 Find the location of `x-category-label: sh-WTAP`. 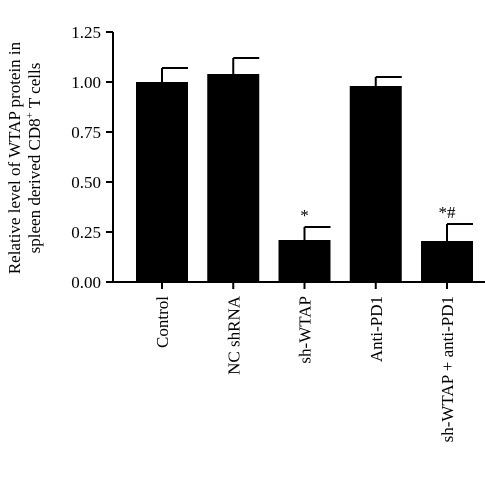

x-category-label: sh-WTAP is located at coordinates (305, 330).